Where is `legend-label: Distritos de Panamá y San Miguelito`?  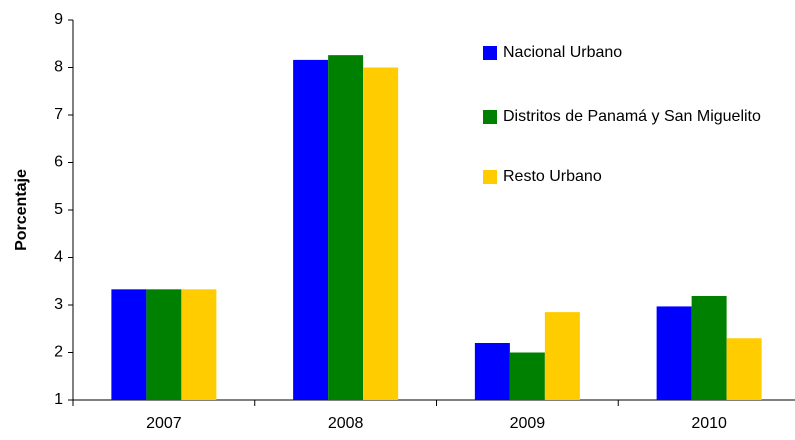 legend-label: Distritos de Panamá y San Miguelito is located at coordinates (632, 116).